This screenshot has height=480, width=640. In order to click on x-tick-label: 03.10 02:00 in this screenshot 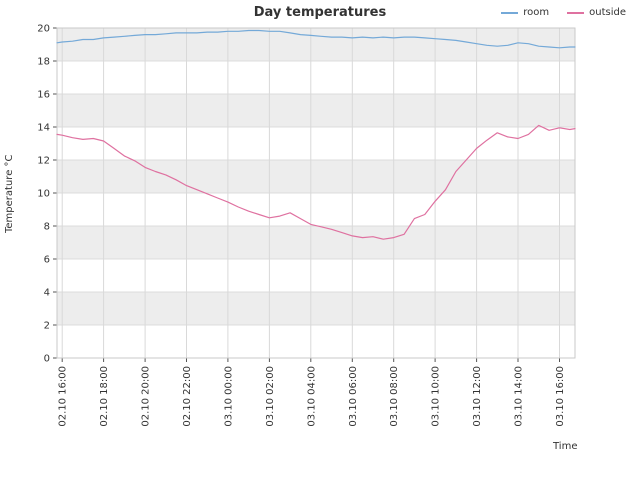, I will do `click(270, 396)`.